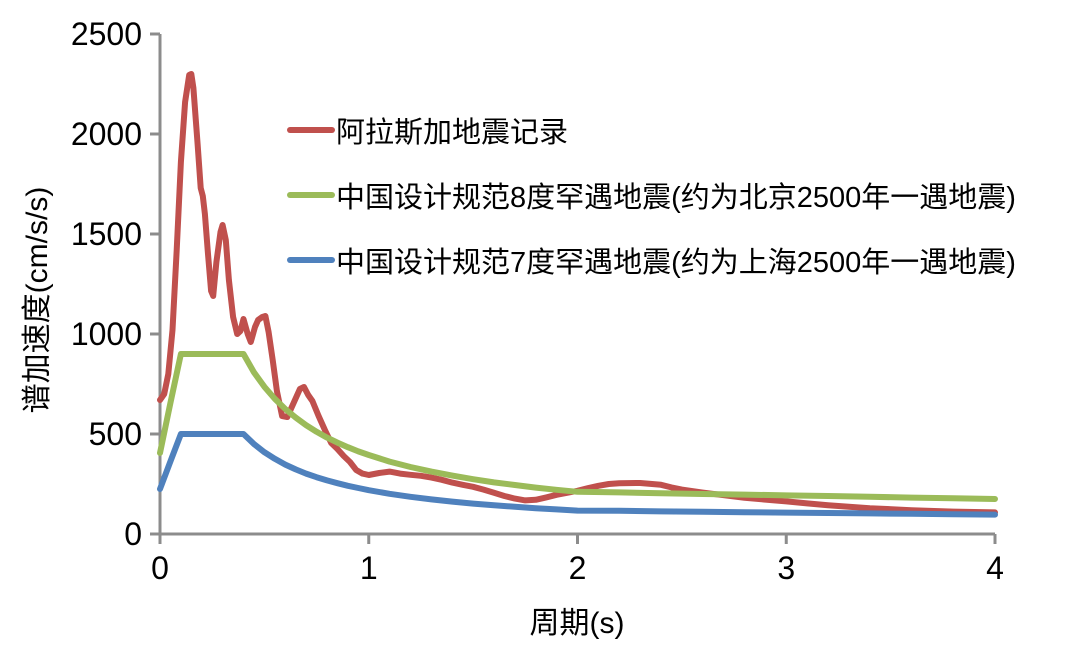  I want to click on y-tick-label: 0, so click(133, 534).